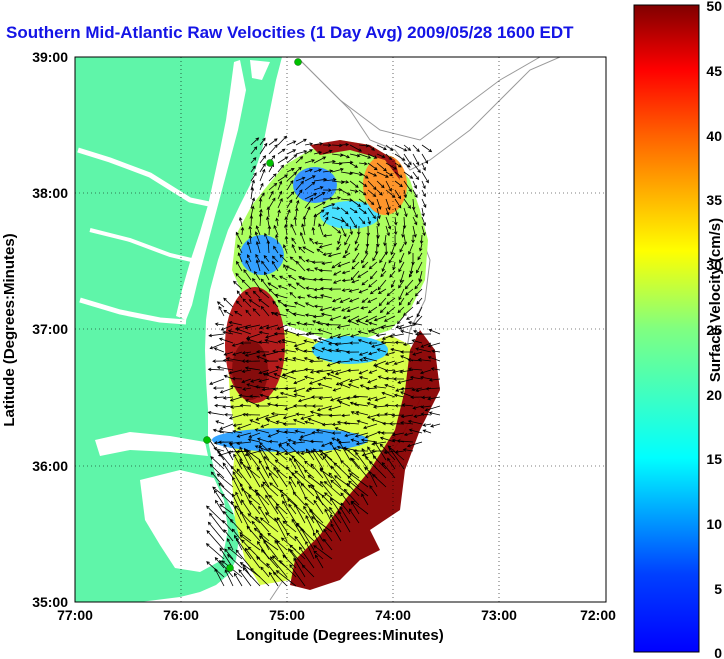 The width and height of the screenshot is (724, 659). What do you see at coordinates (718, 652) in the screenshot?
I see `colorbar-tick-label: 0` at bounding box center [718, 652].